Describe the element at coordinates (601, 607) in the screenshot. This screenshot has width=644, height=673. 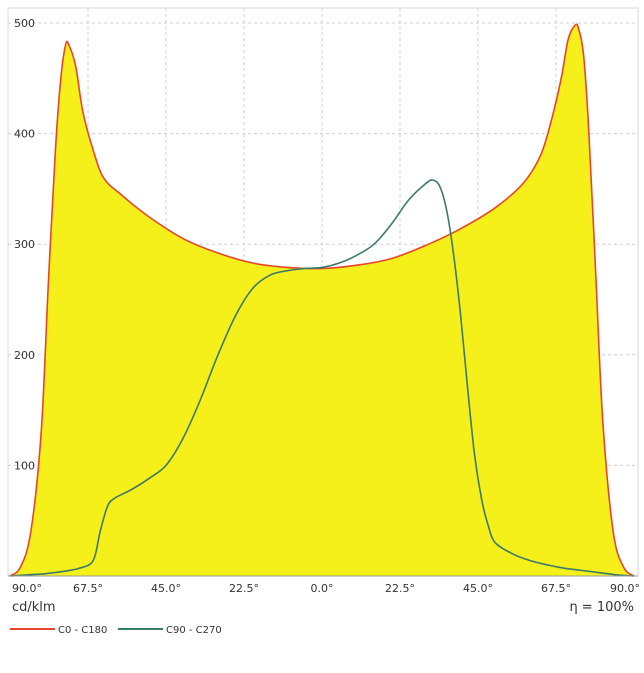
I see `efficiency-label: η = 100%` at that location.